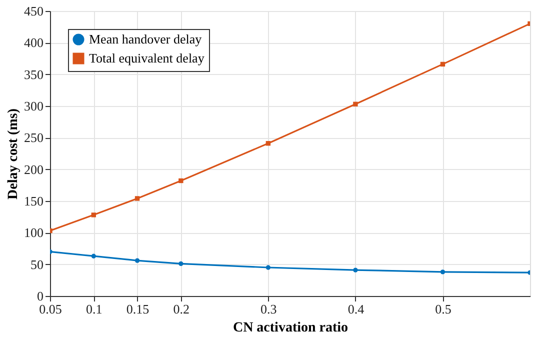  Describe the element at coordinates (138, 309) in the screenshot. I see `x-tick-label: 0.15` at that location.